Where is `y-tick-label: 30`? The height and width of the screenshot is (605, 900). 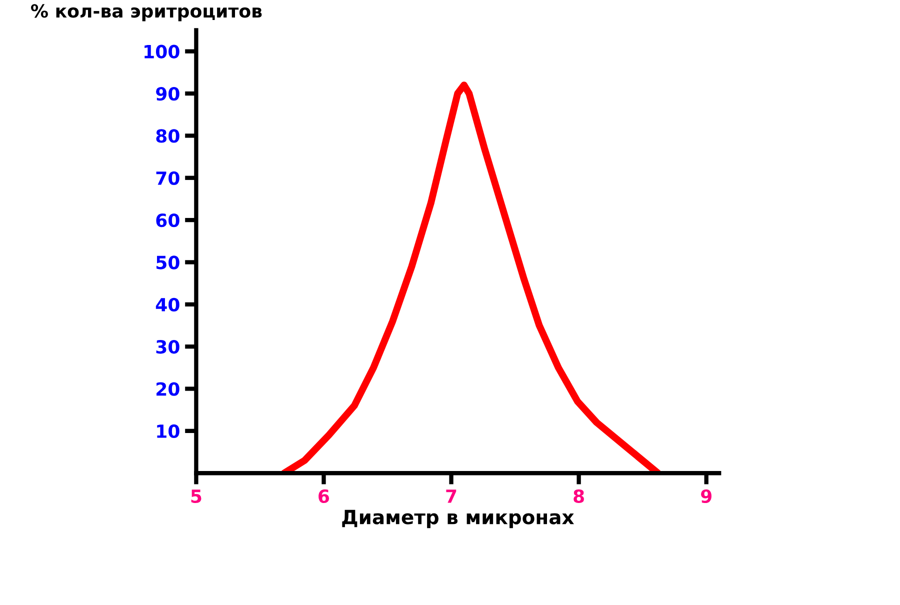 y-tick-label: 30 is located at coordinates (168, 347).